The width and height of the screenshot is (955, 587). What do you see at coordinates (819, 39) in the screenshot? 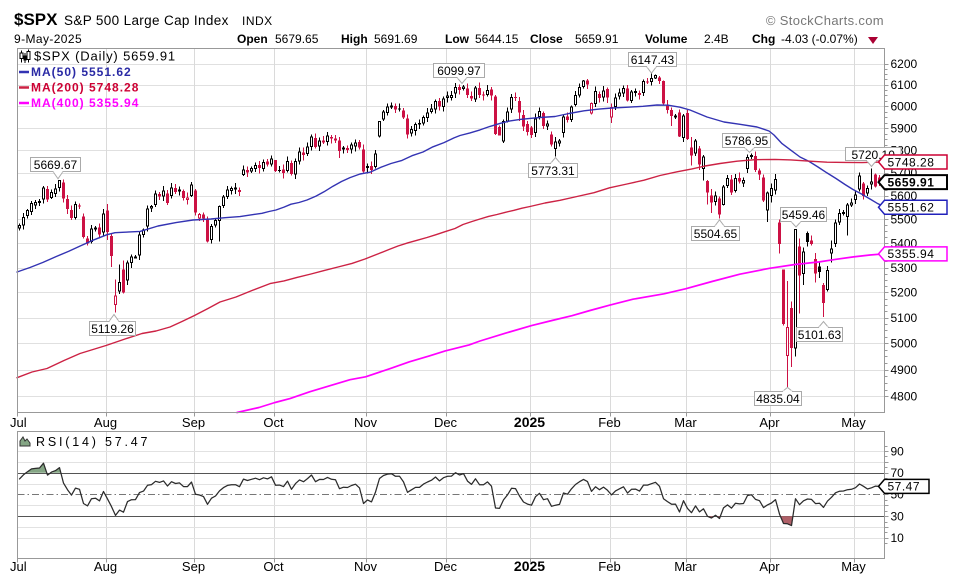
I see `svg-text: -4.03 (-0.07%)` at bounding box center [819, 39].